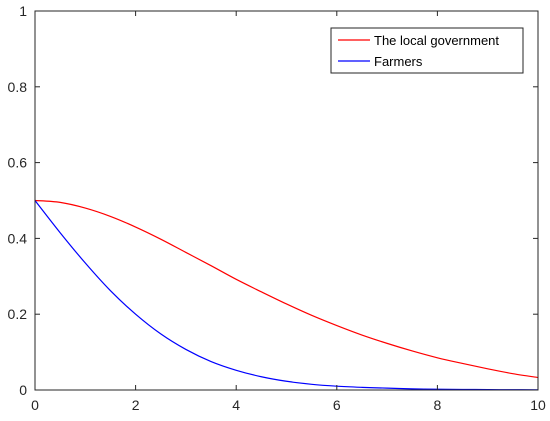 The image size is (550, 421). I want to click on legend-box, so click(427, 50).